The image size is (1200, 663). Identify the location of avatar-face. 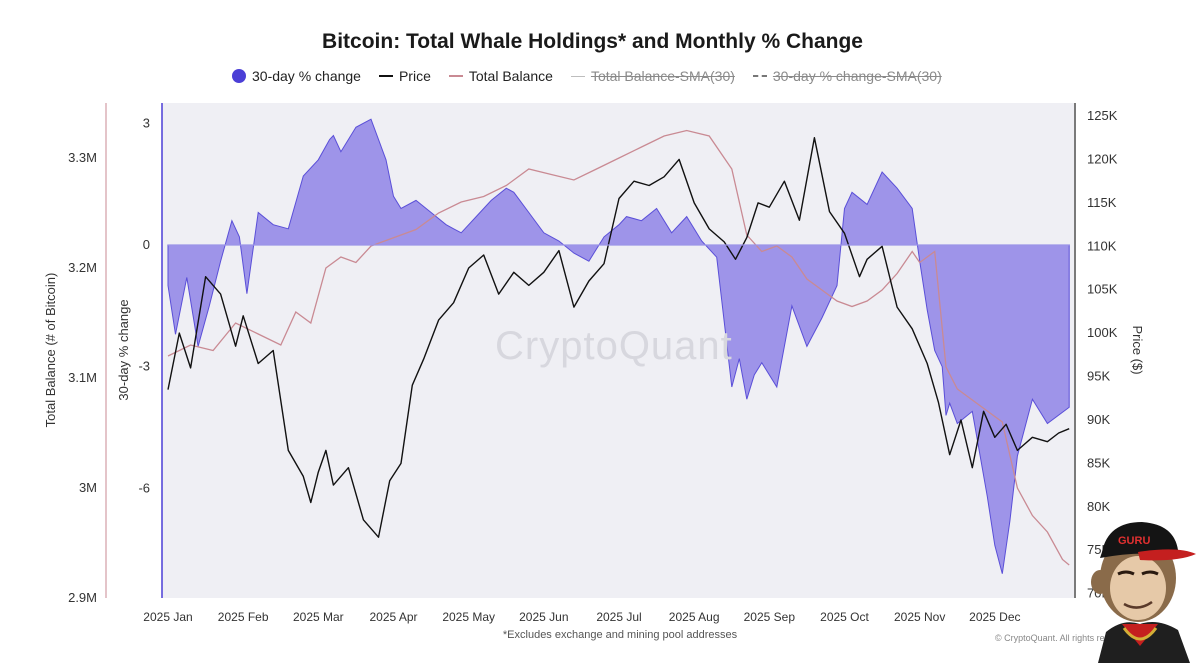
(1138, 588).